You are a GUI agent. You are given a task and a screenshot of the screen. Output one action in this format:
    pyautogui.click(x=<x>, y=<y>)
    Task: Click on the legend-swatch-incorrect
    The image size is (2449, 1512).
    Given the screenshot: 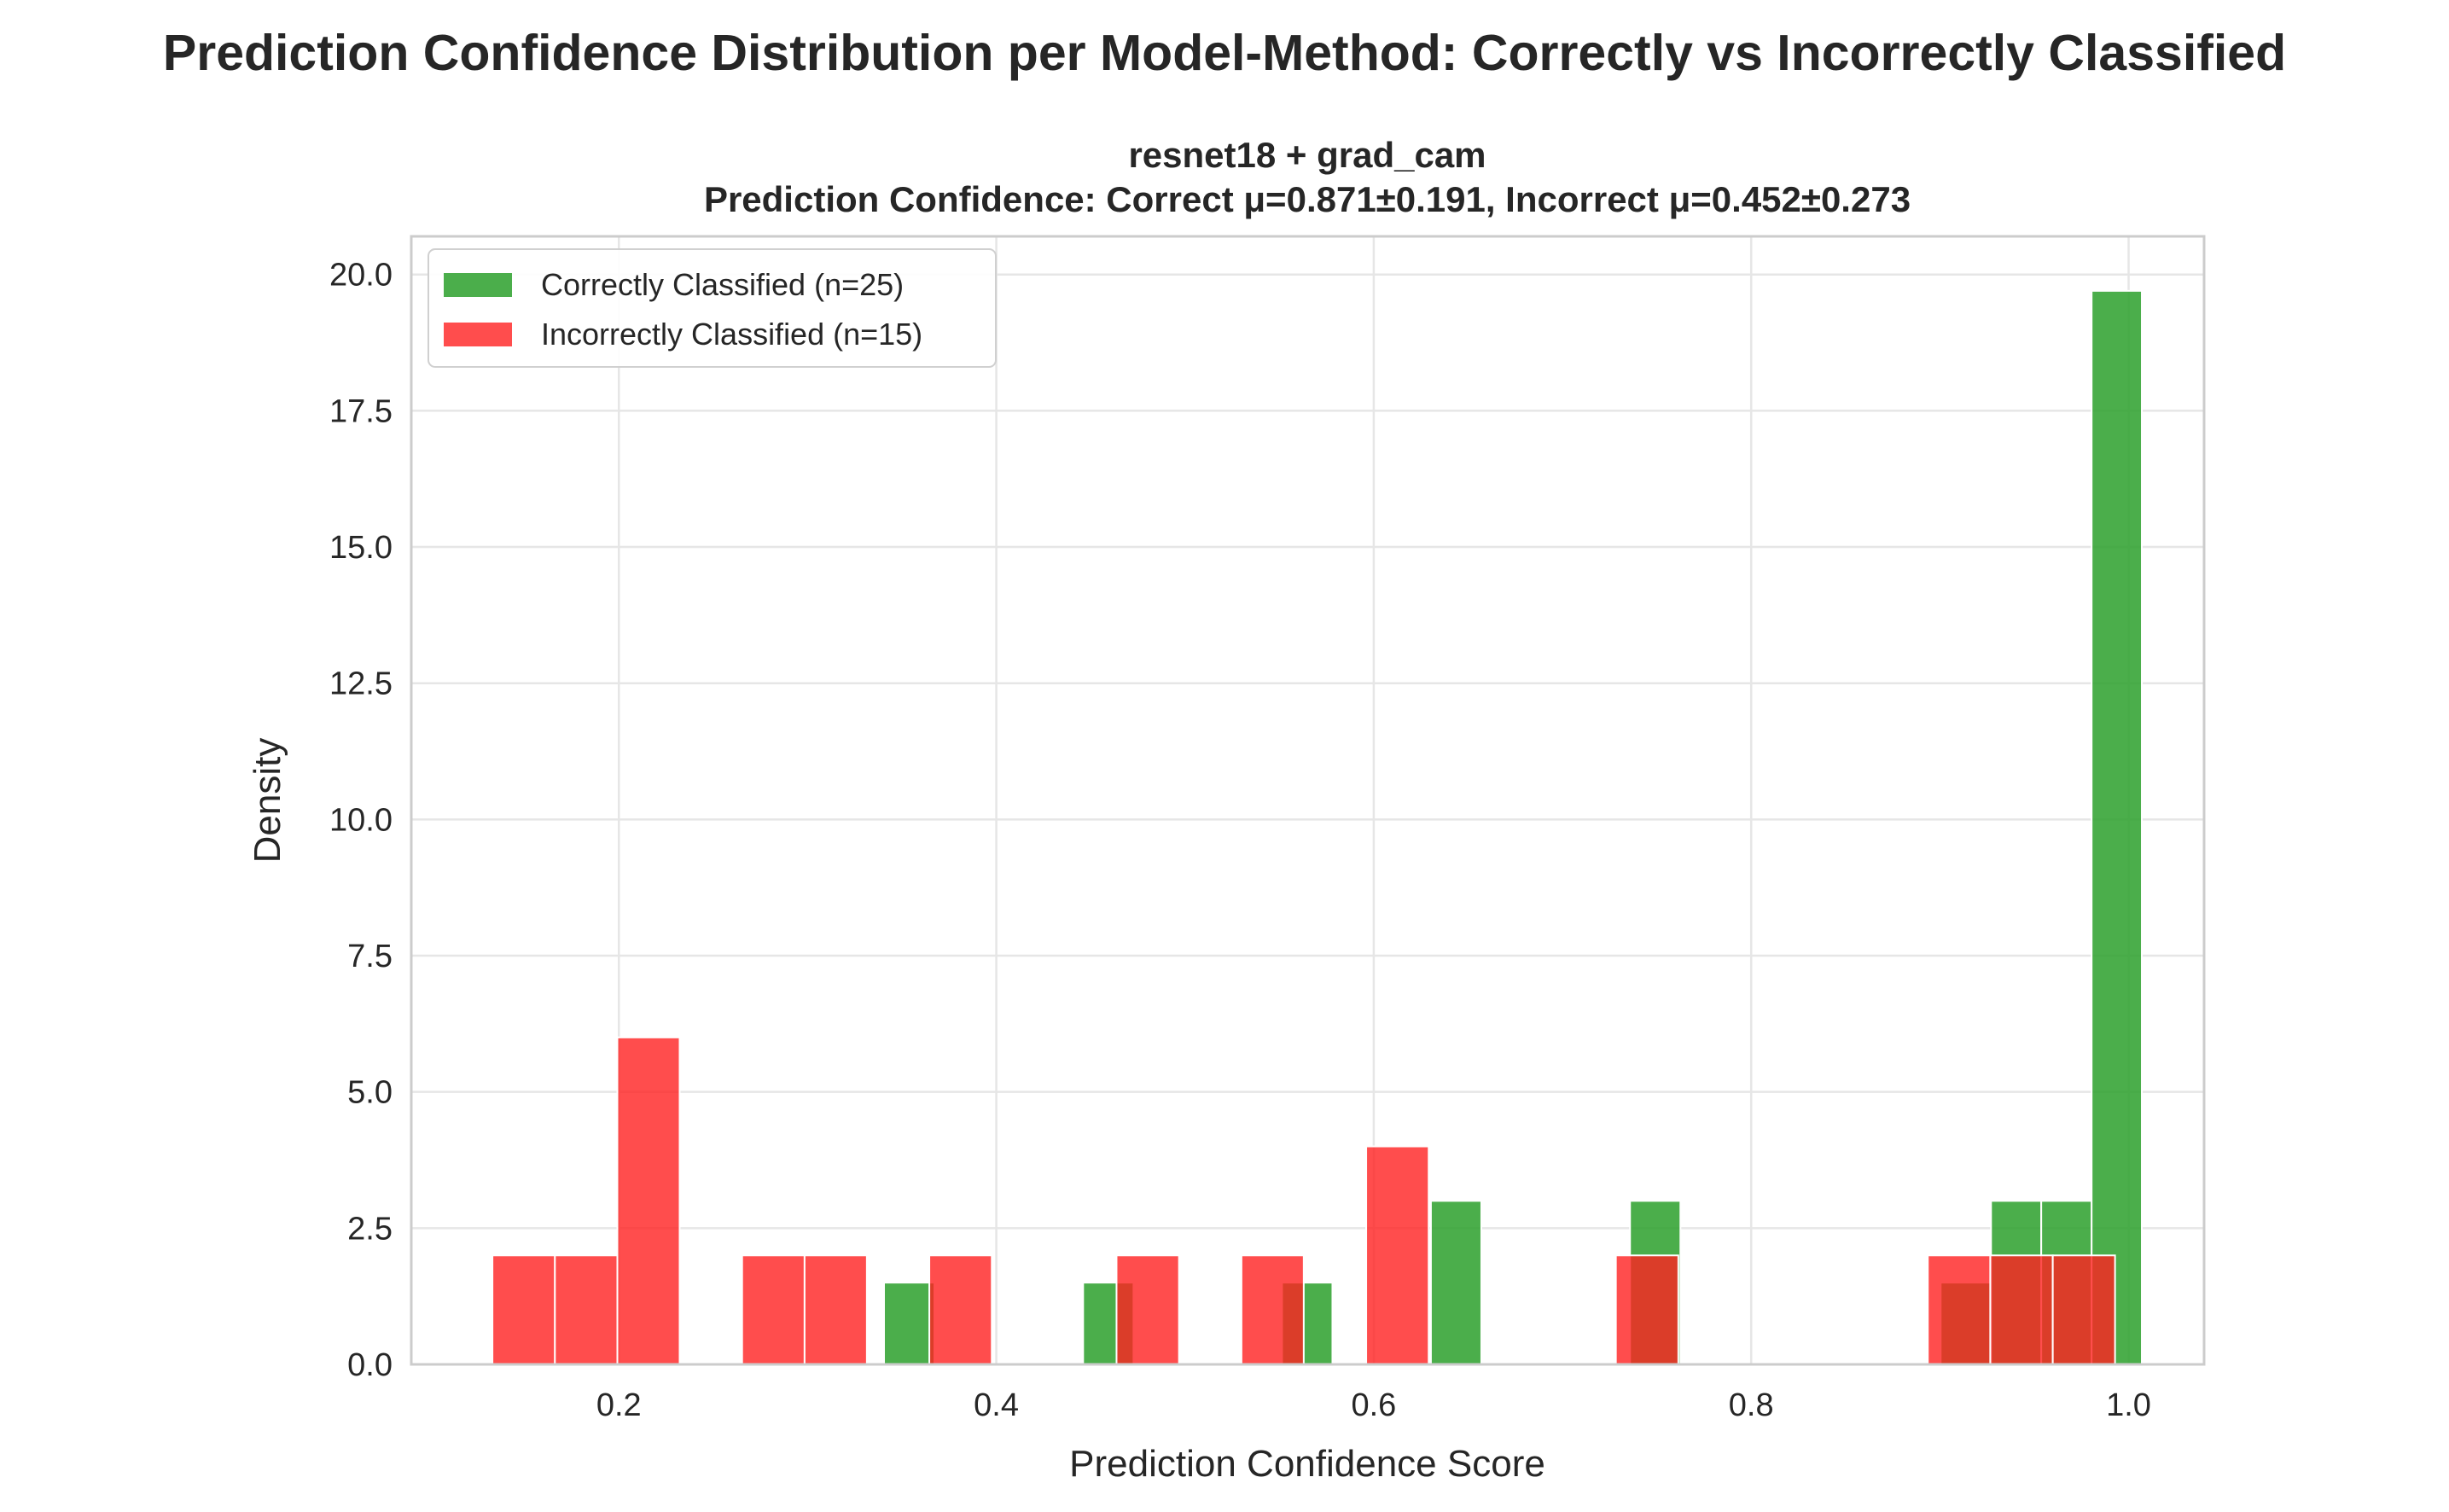 What is the action you would take?
    pyautogui.click(x=478, y=334)
    